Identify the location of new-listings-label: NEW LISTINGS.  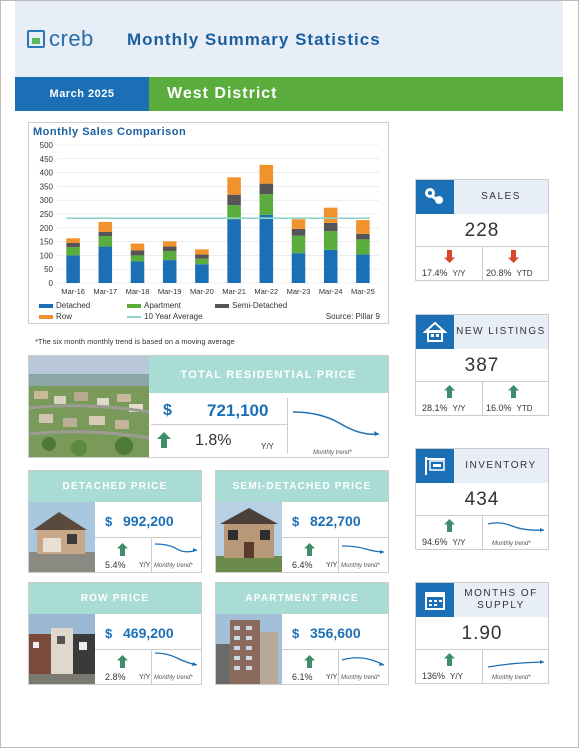
(501, 332).